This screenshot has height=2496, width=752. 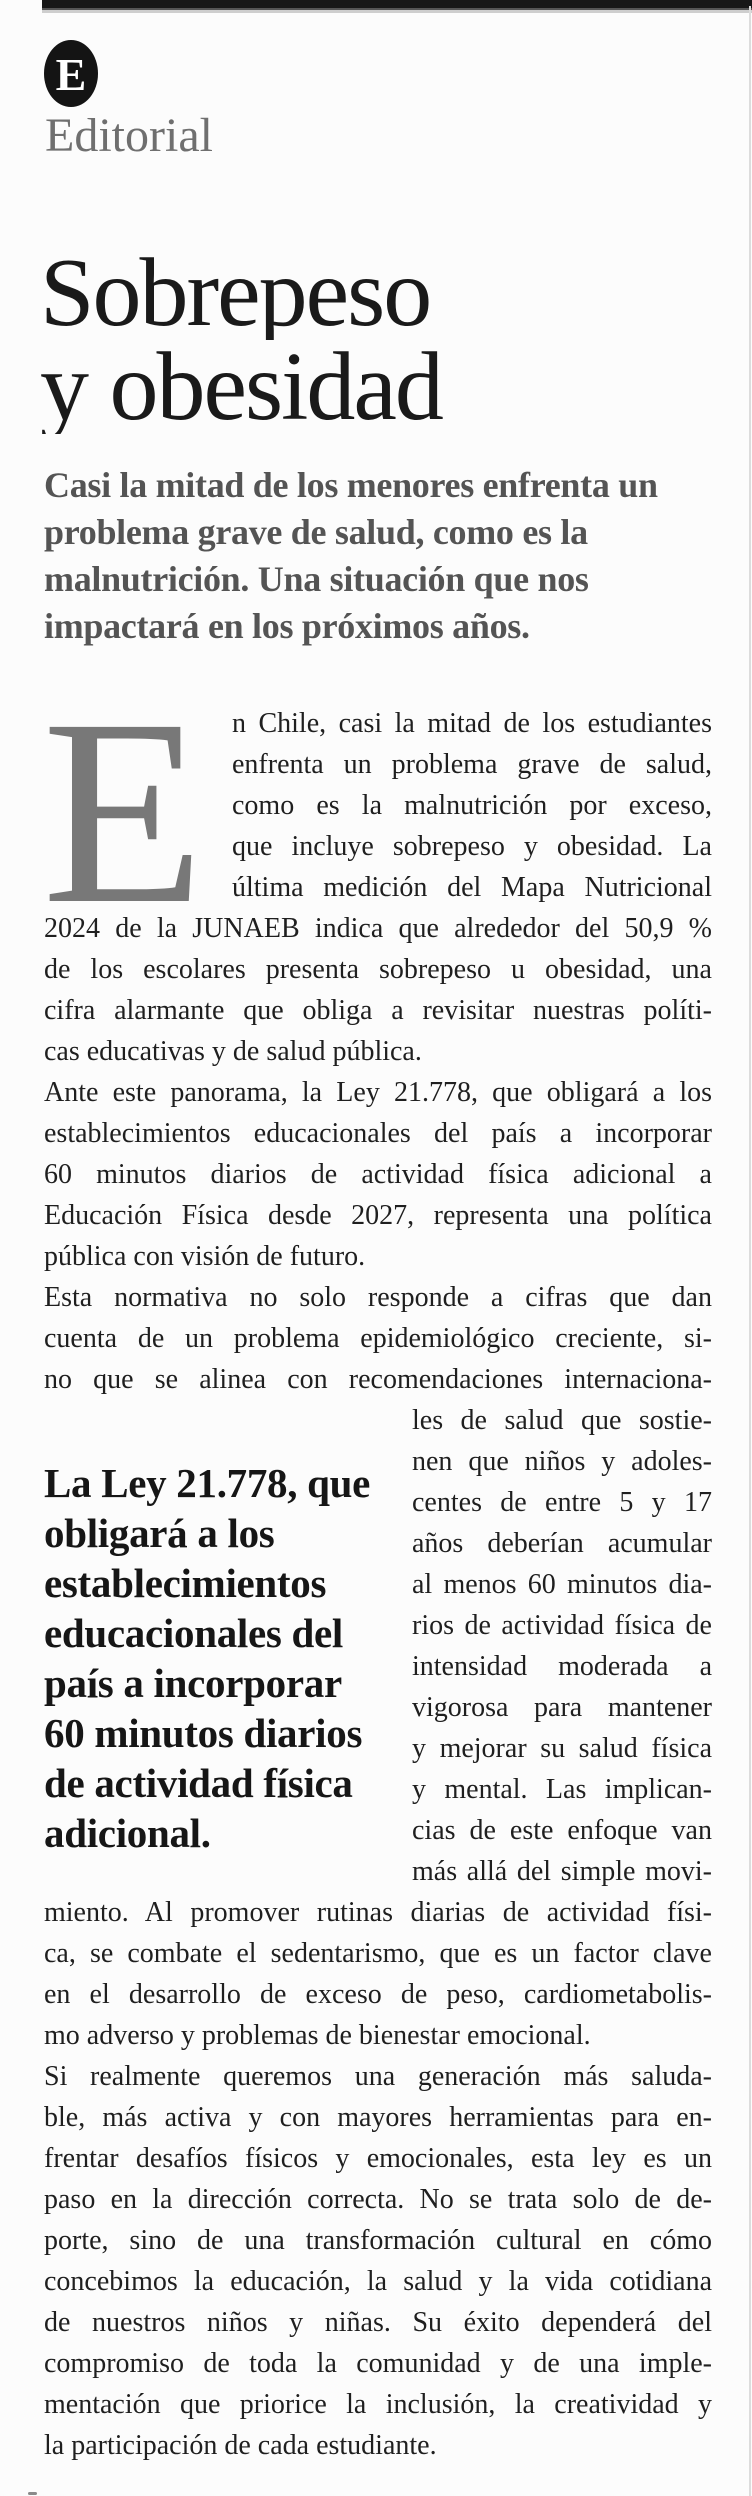 I want to click on pull-quote-line: La Ley 21.778, que, so click(x=207, y=1483).